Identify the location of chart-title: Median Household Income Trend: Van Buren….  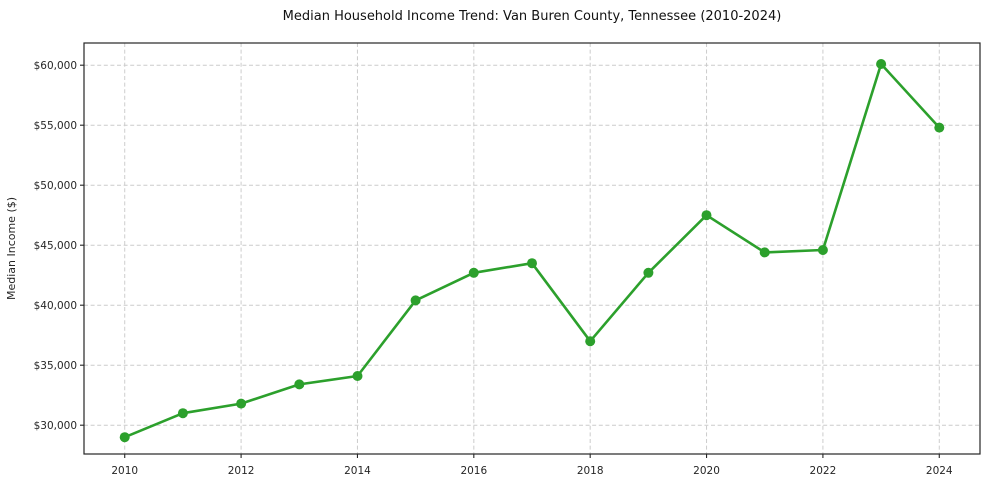
(532, 16).